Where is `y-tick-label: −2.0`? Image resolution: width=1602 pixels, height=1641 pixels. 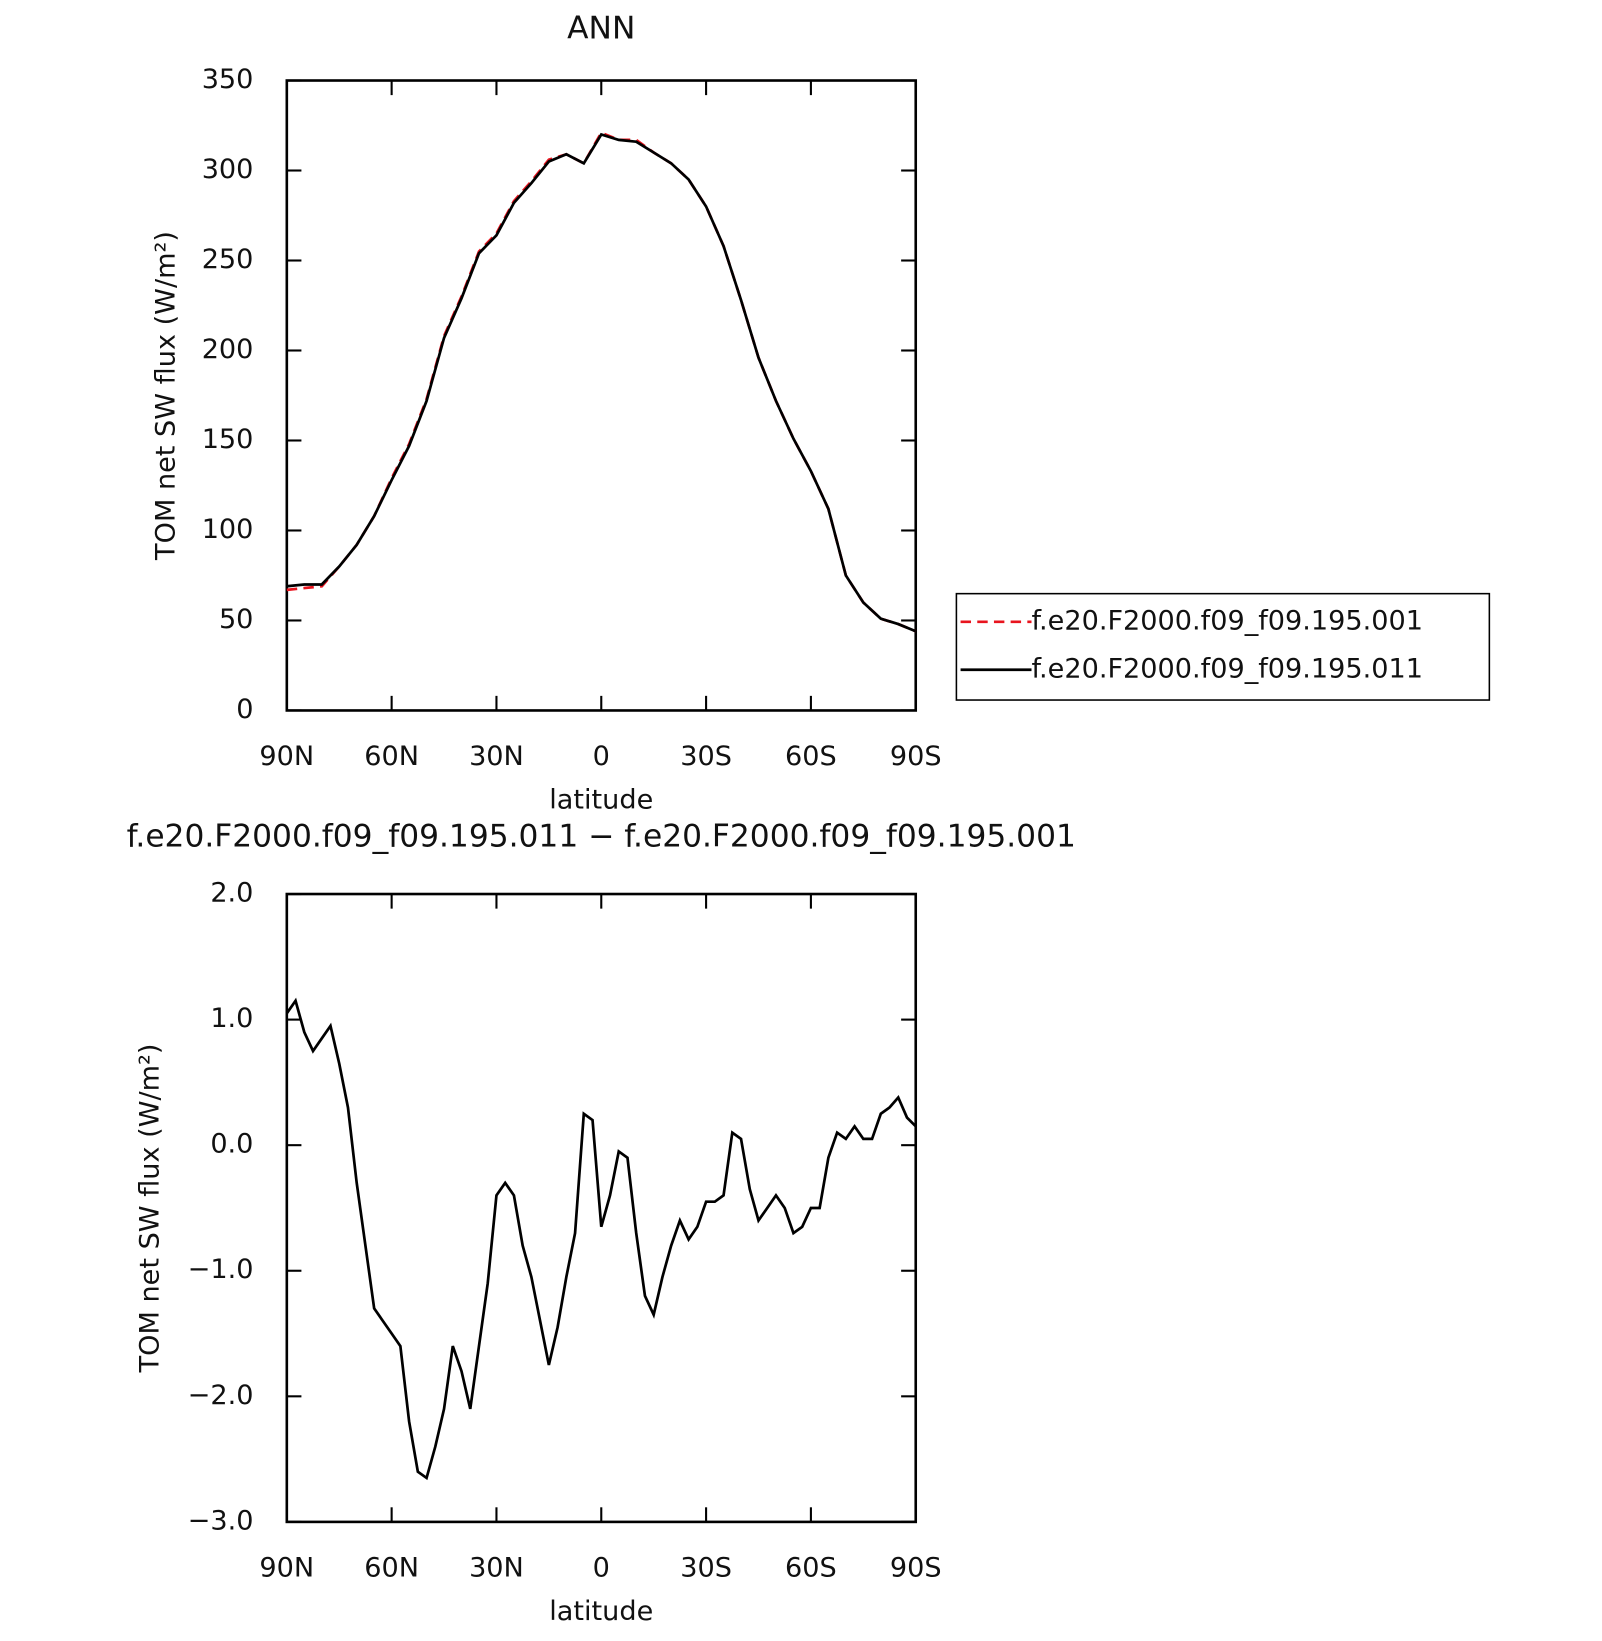 y-tick-label: −2.0 is located at coordinates (221, 1395).